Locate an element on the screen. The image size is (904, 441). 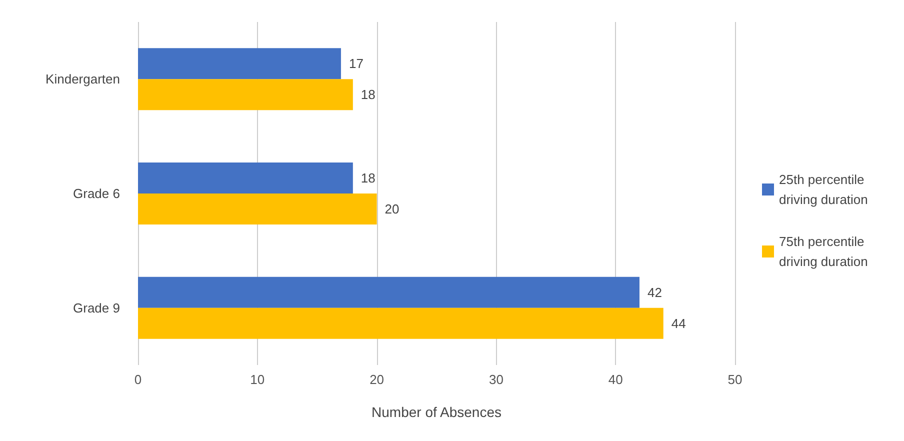
y-tick-label: Kindergarten is located at coordinates (83, 79).